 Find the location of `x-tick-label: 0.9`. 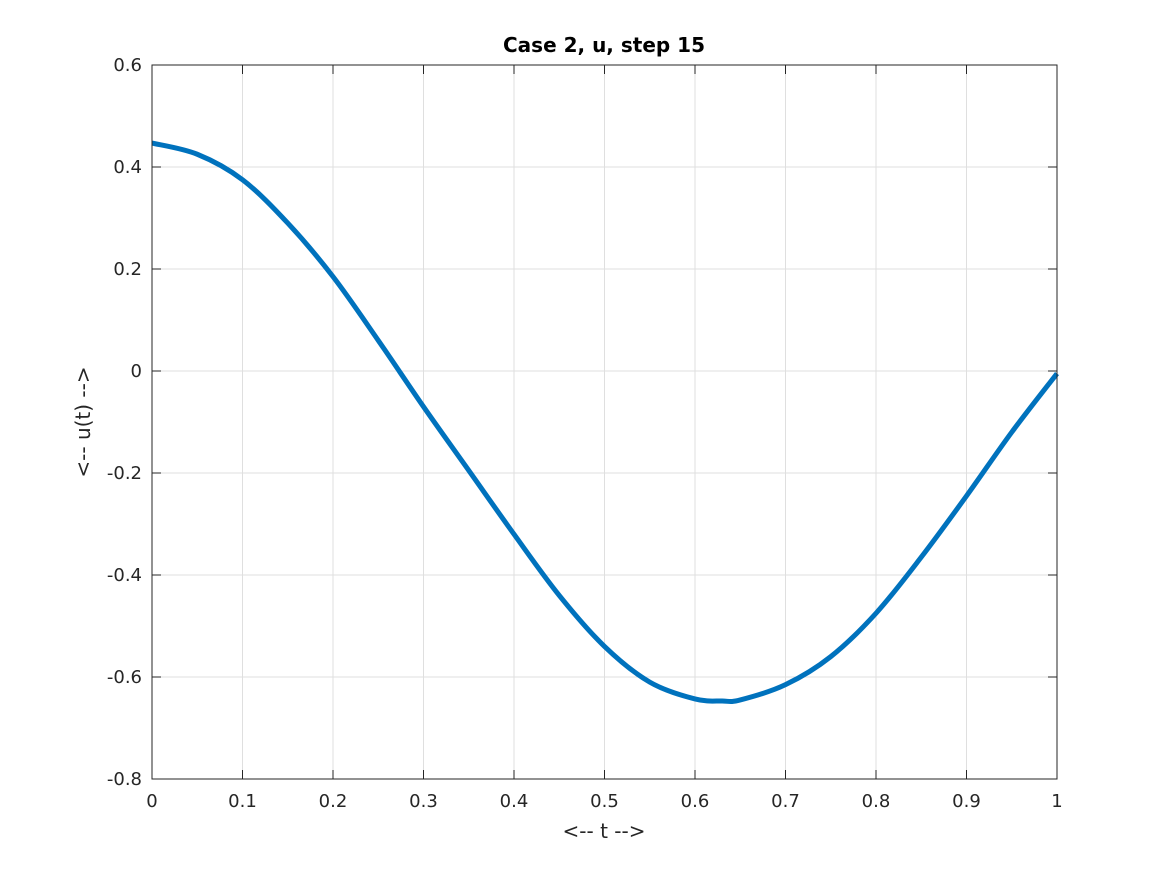

x-tick-label: 0.9 is located at coordinates (966, 801).